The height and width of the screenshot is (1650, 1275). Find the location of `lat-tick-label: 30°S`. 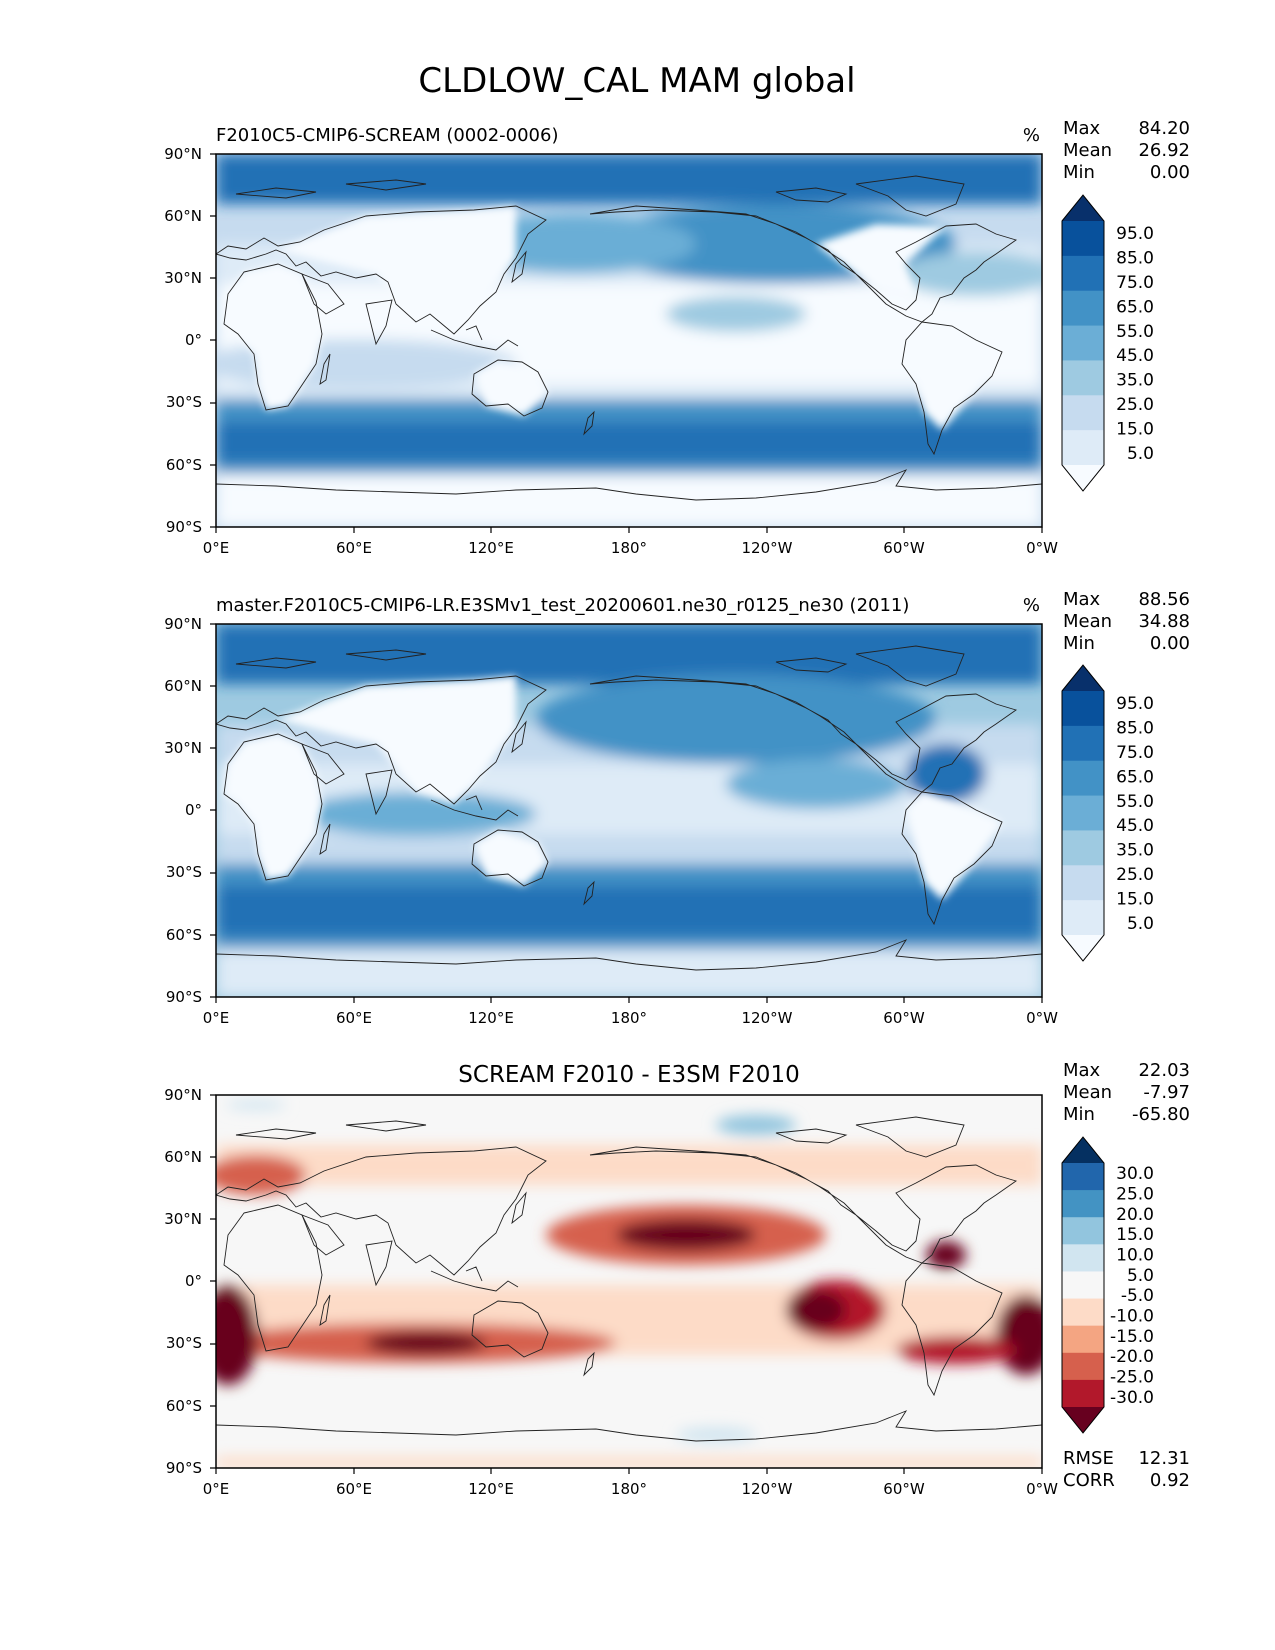

lat-tick-label: 30°S is located at coordinates (184, 1343).